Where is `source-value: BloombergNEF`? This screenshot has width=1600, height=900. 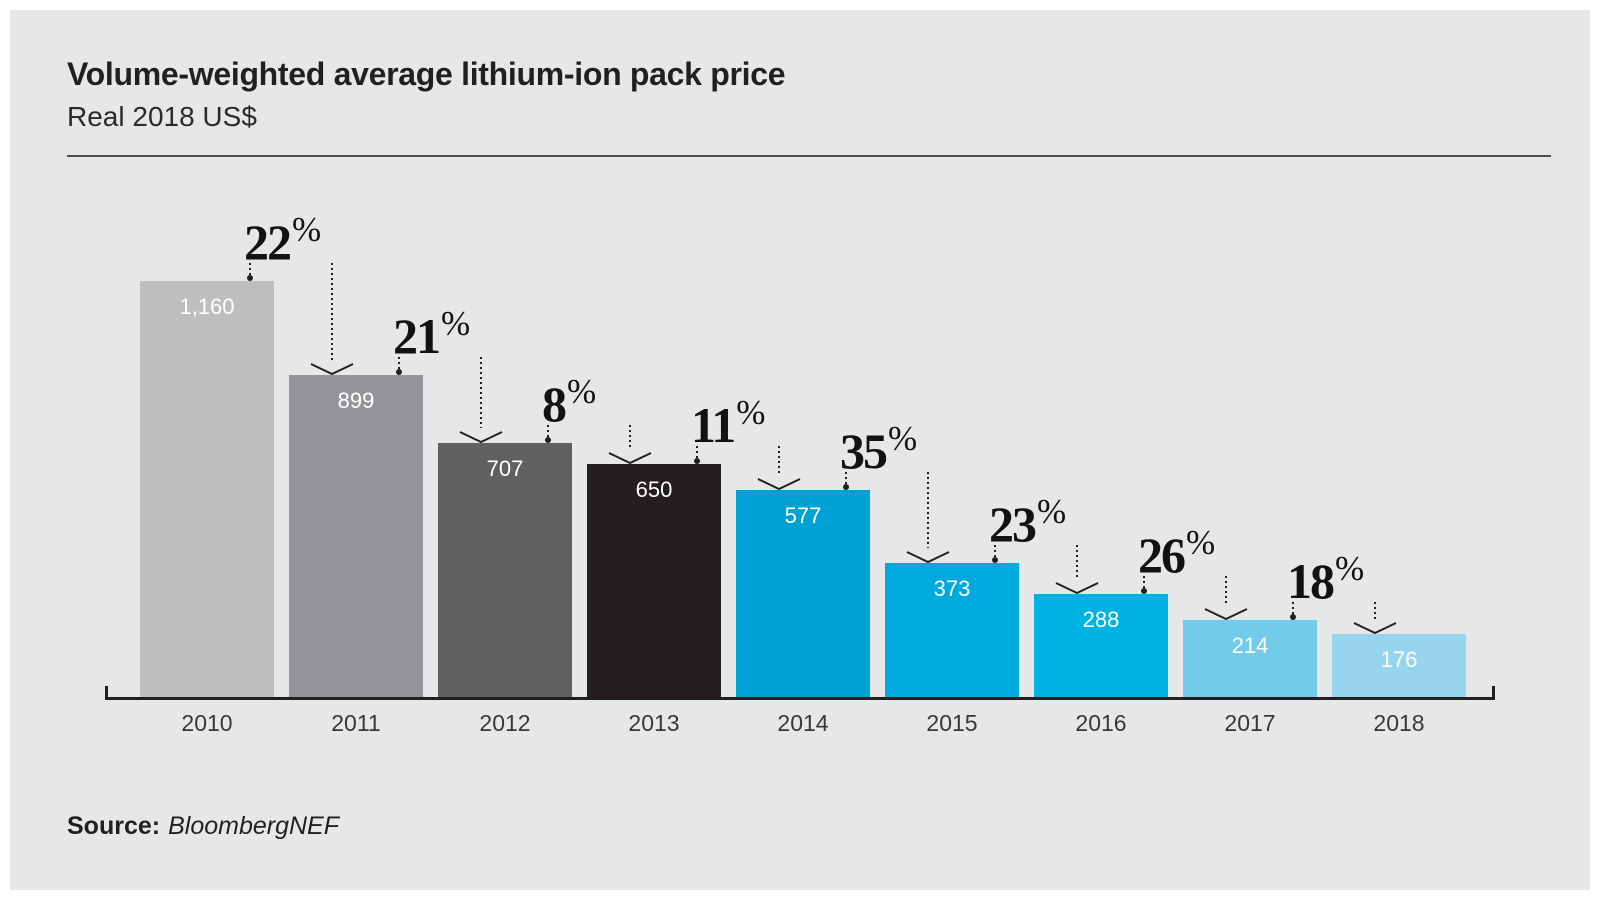 source-value: BloombergNEF is located at coordinates (253, 826).